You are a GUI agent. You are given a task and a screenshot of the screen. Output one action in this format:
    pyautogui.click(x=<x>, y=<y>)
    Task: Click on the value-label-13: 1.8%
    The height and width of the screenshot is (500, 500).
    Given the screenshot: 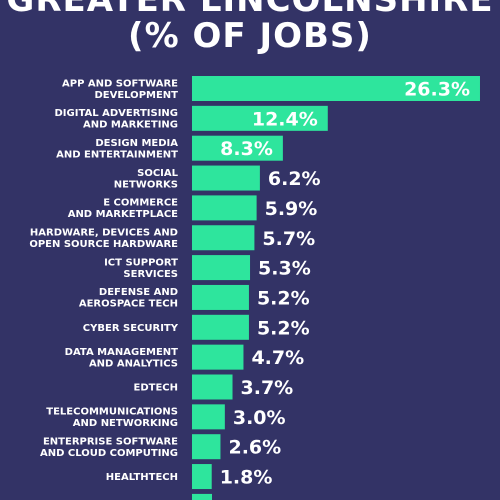 What is the action you would take?
    pyautogui.click(x=246, y=478)
    